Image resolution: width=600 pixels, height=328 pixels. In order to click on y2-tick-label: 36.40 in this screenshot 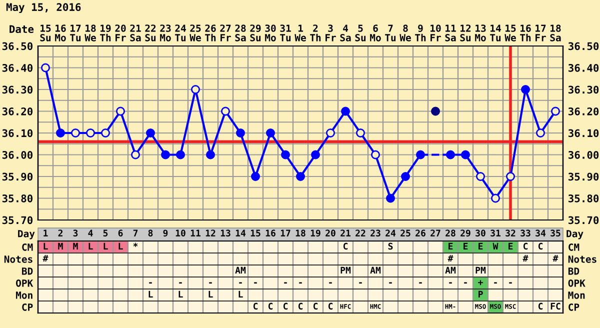, I will do `click(583, 68)`.